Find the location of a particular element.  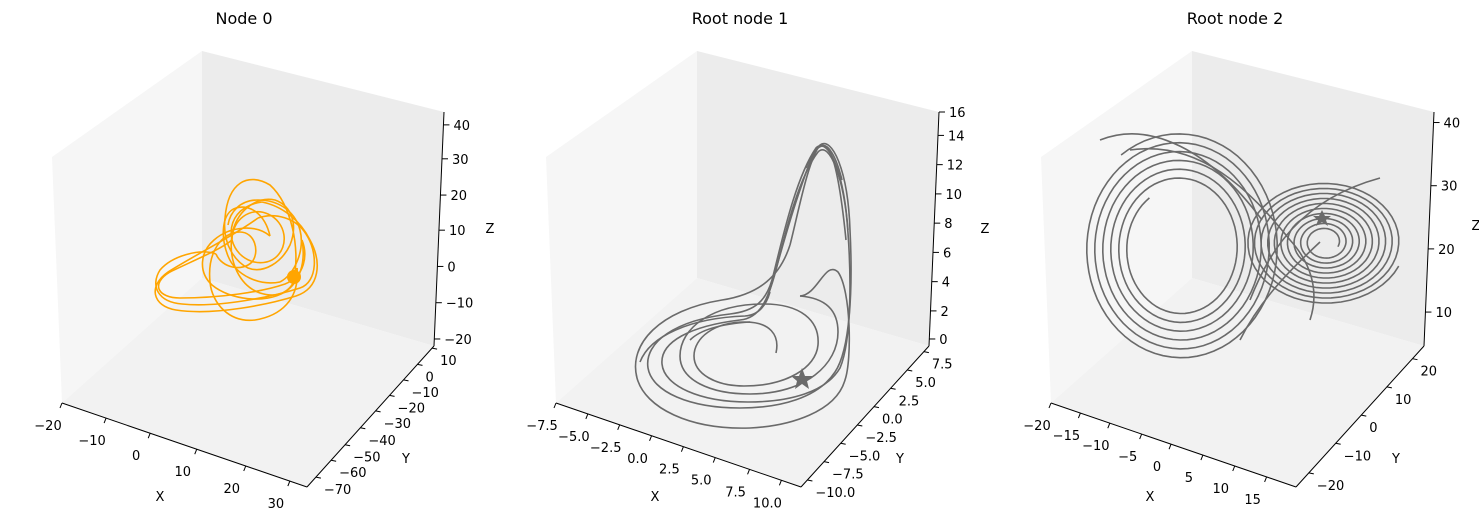

y-tick-label: −40 is located at coordinates (381, 441).